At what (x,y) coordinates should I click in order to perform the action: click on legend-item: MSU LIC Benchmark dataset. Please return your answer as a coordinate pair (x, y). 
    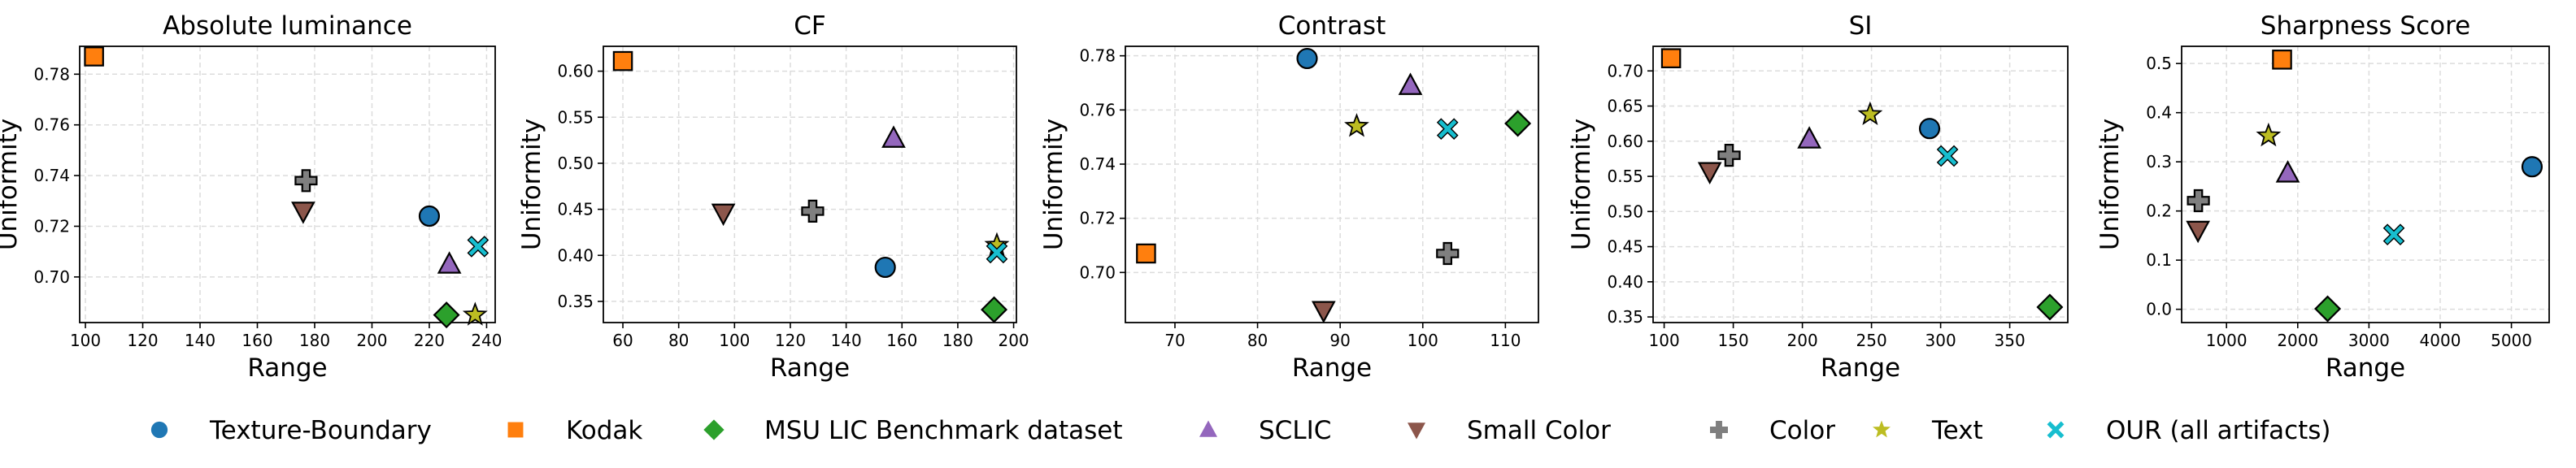
    Looking at the image, I should click on (913, 431).